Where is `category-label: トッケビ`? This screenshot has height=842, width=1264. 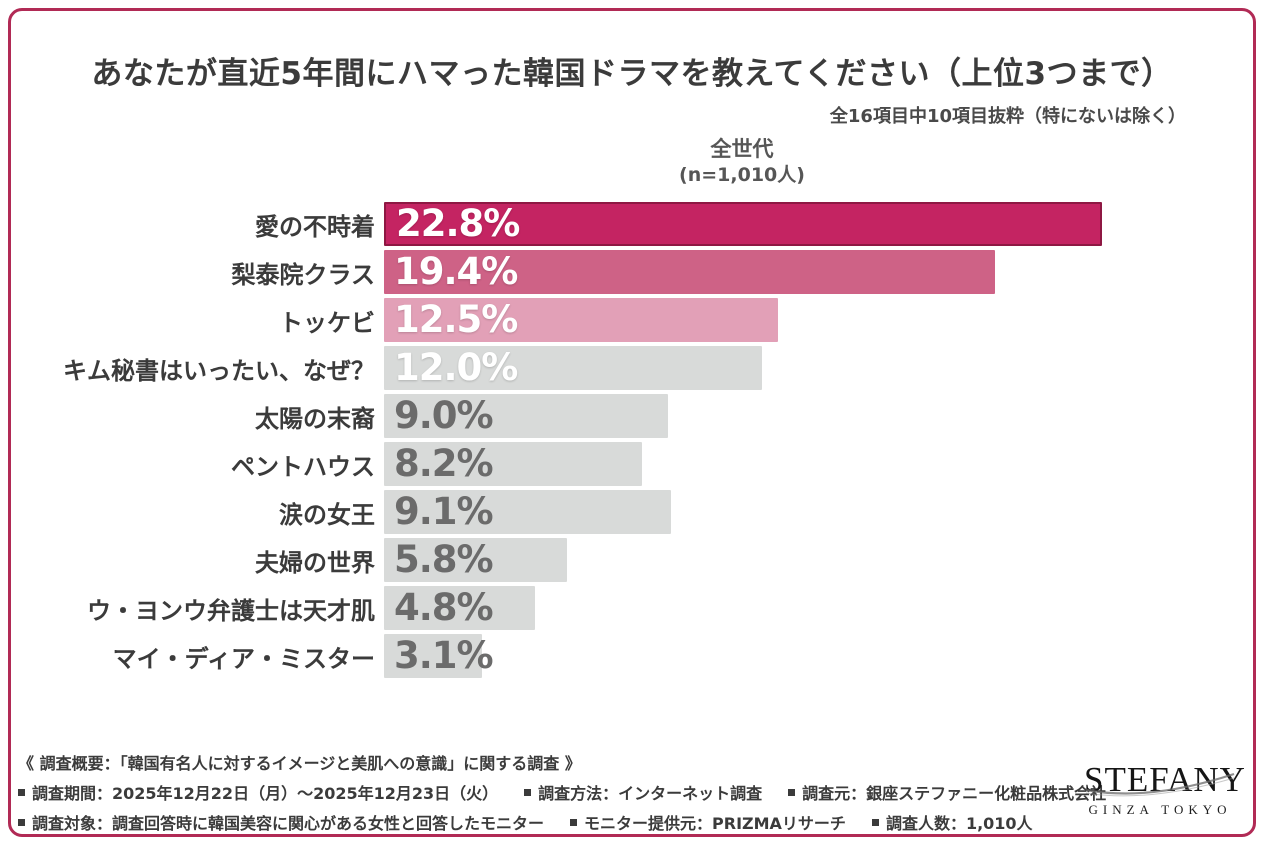
category-label: トッケビ is located at coordinates (327, 322).